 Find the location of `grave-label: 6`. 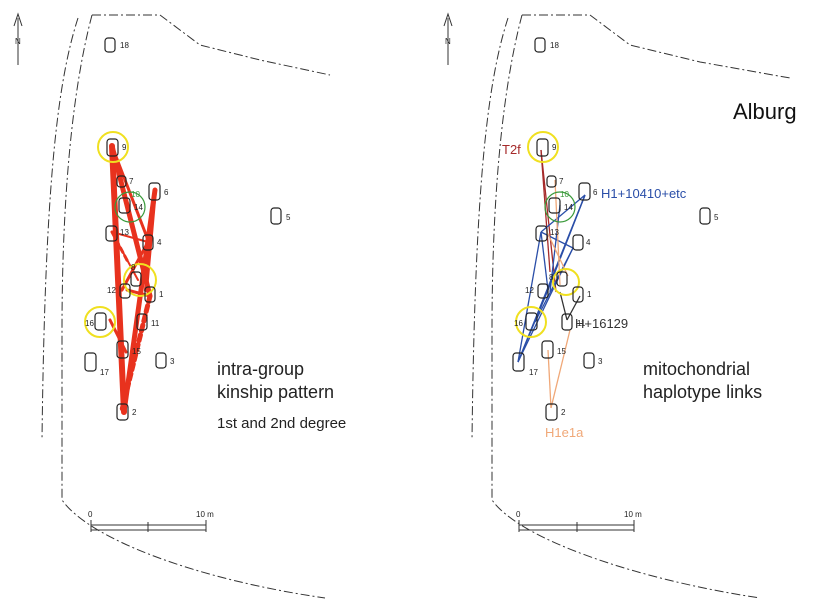

grave-label: 6 is located at coordinates (166, 192).